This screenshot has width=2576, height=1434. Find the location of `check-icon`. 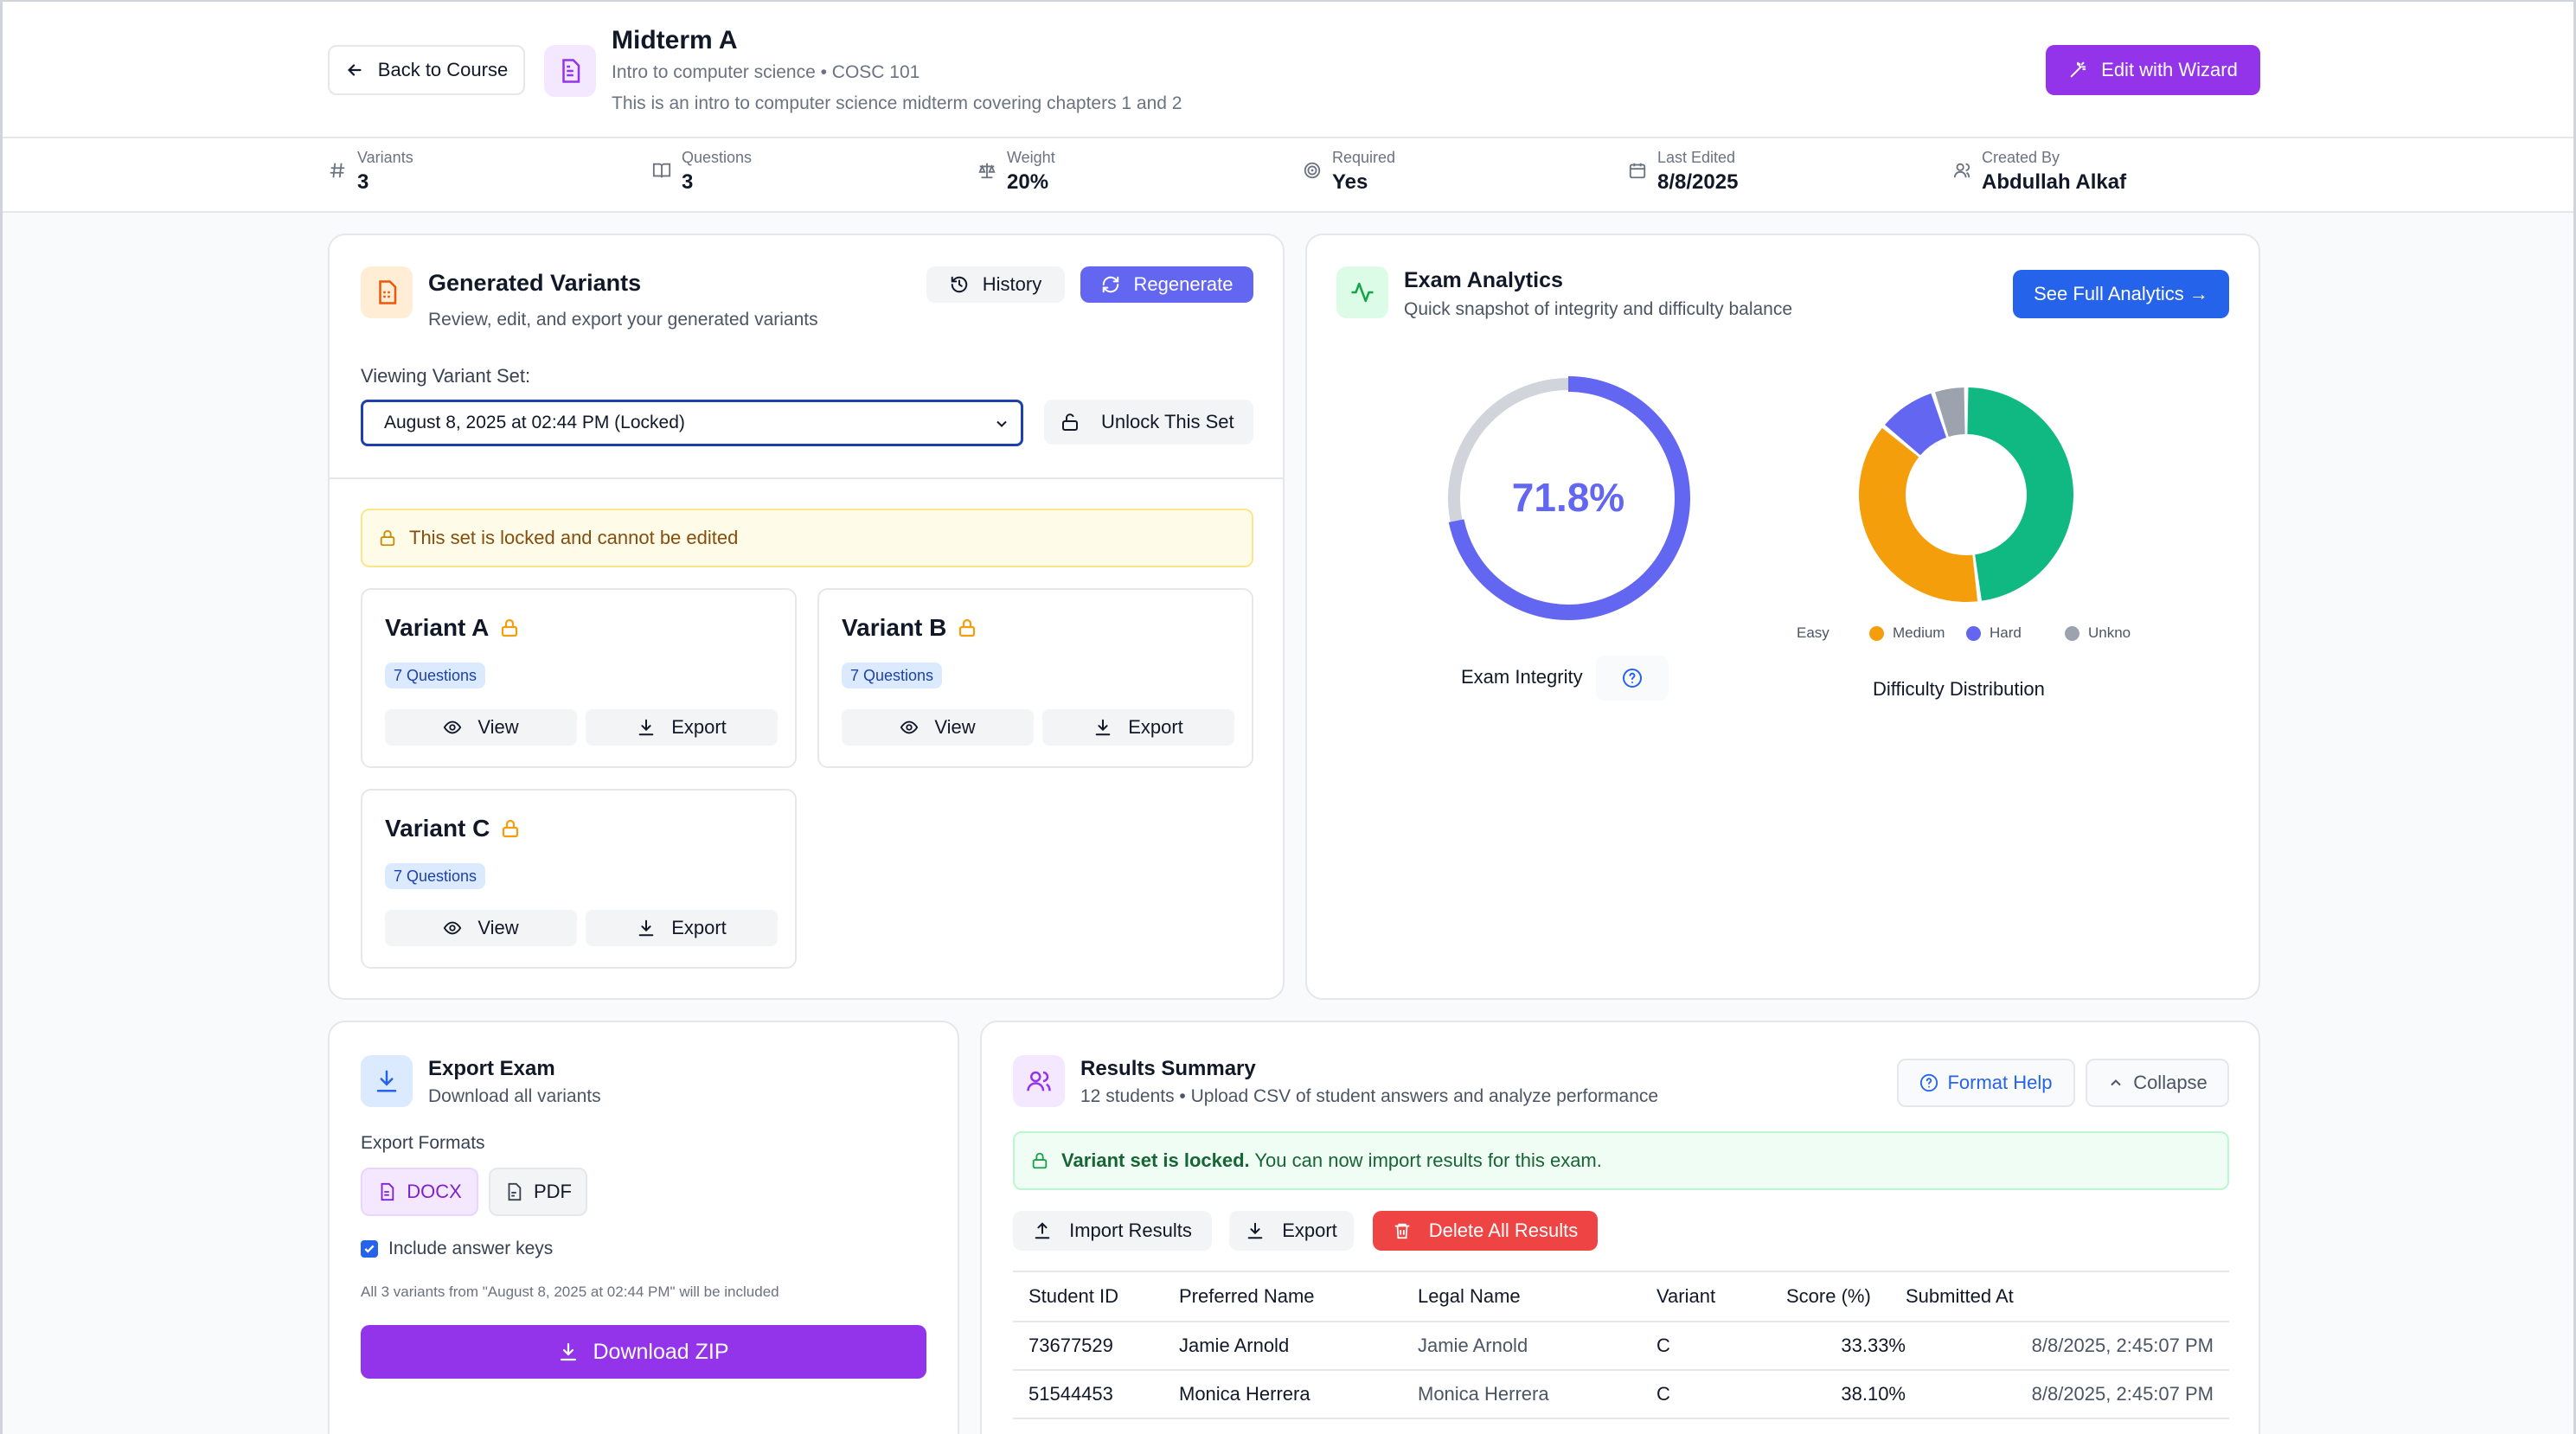

check-icon is located at coordinates (369, 1249).